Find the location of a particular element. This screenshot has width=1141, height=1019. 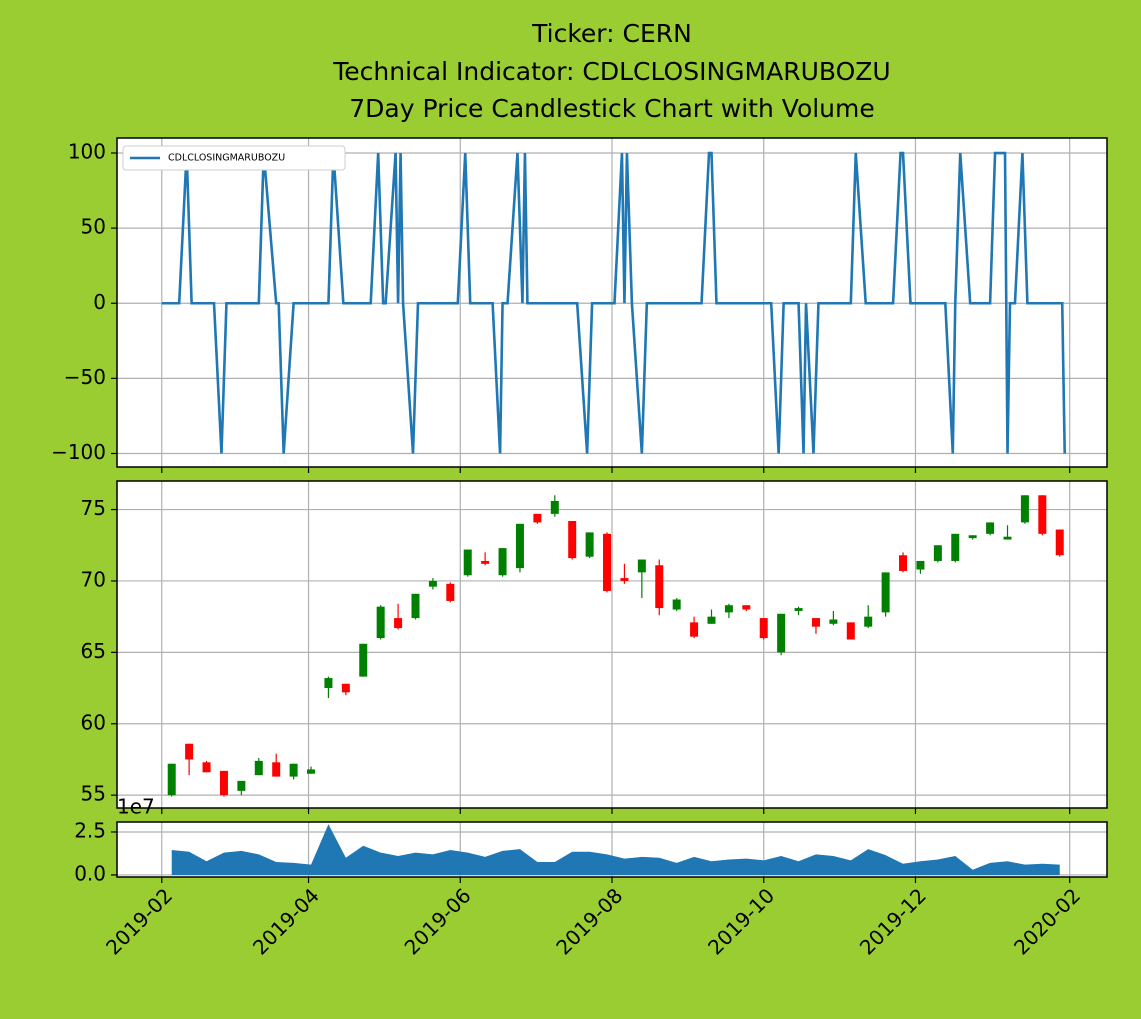

y-tick-label: 75 is located at coordinates (93, 508).